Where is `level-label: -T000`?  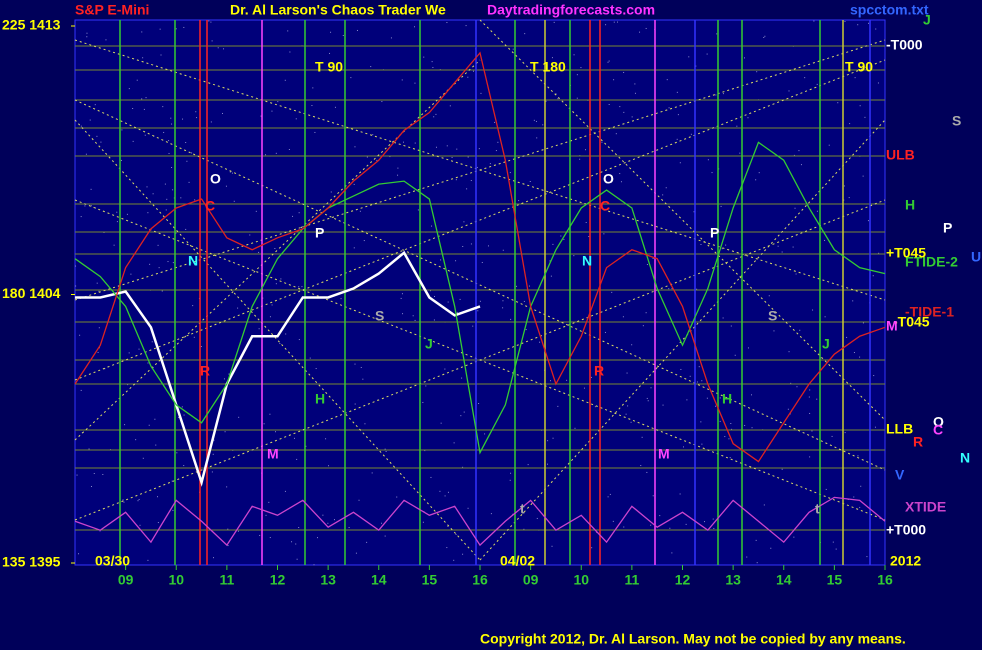
level-label: -T000 is located at coordinates (904, 45).